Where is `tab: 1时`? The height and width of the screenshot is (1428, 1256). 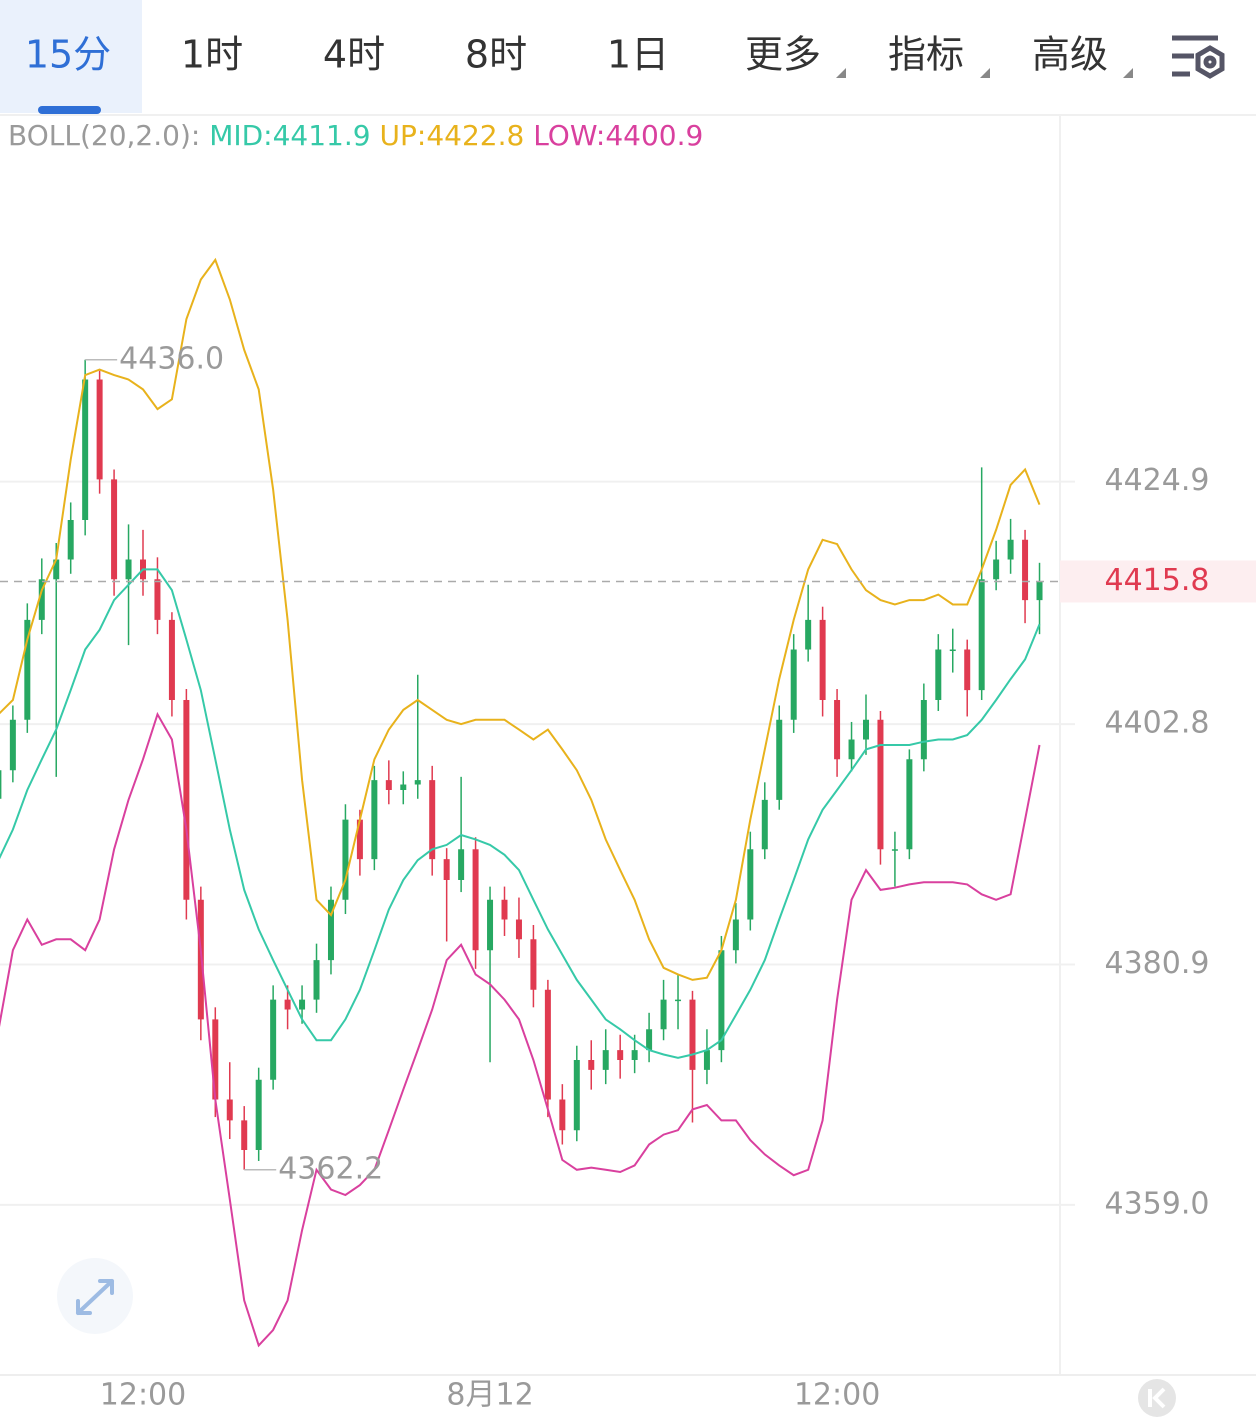 tab: 1时 is located at coordinates (212, 55).